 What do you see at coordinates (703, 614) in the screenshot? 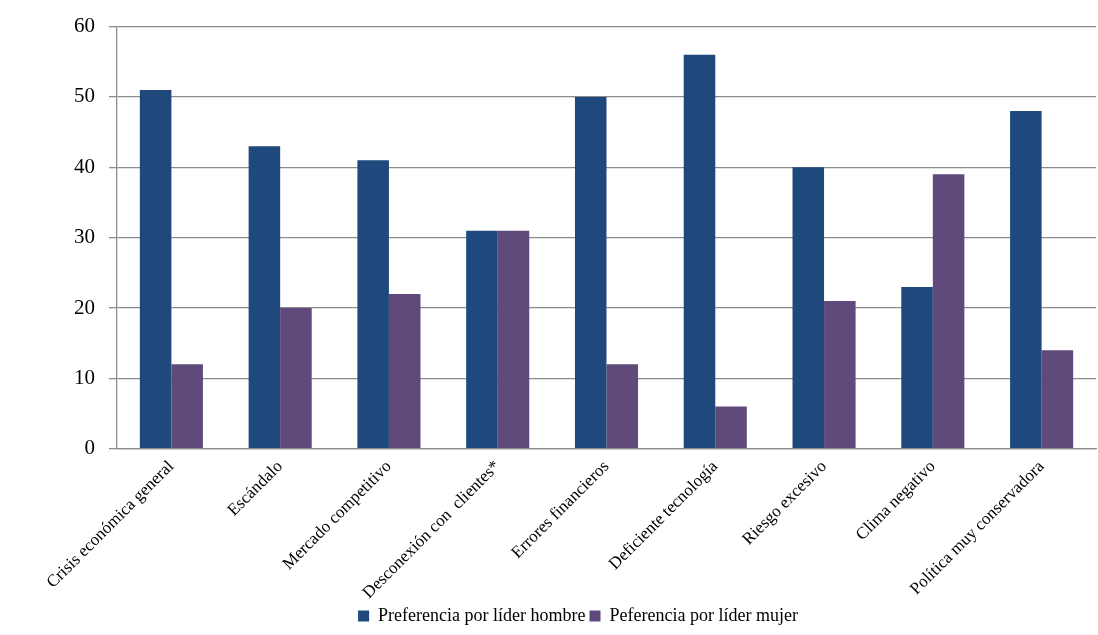
I see `legend-label: Peferencia por líder mujer` at bounding box center [703, 614].